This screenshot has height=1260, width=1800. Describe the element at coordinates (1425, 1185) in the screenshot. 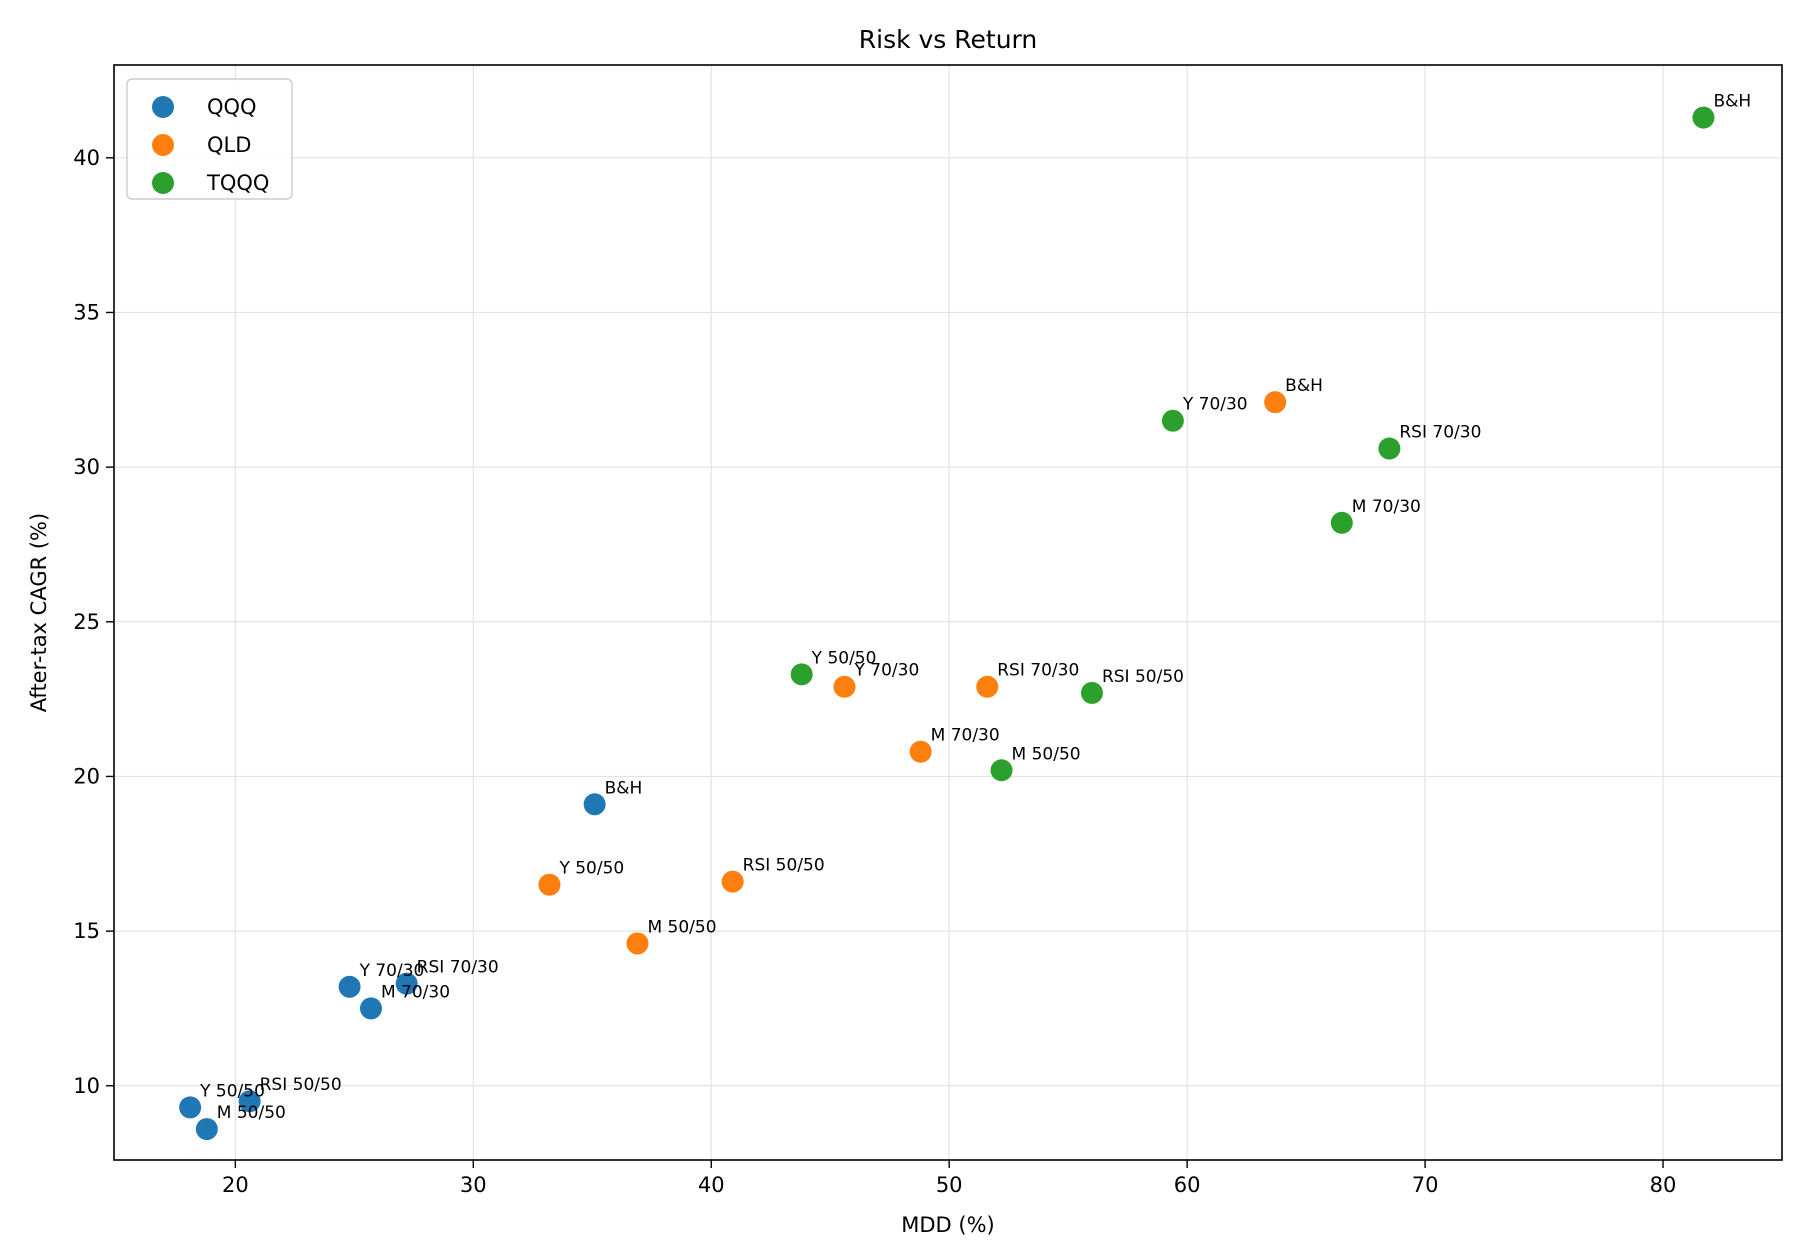

I see `x-tick-label: 70` at that location.